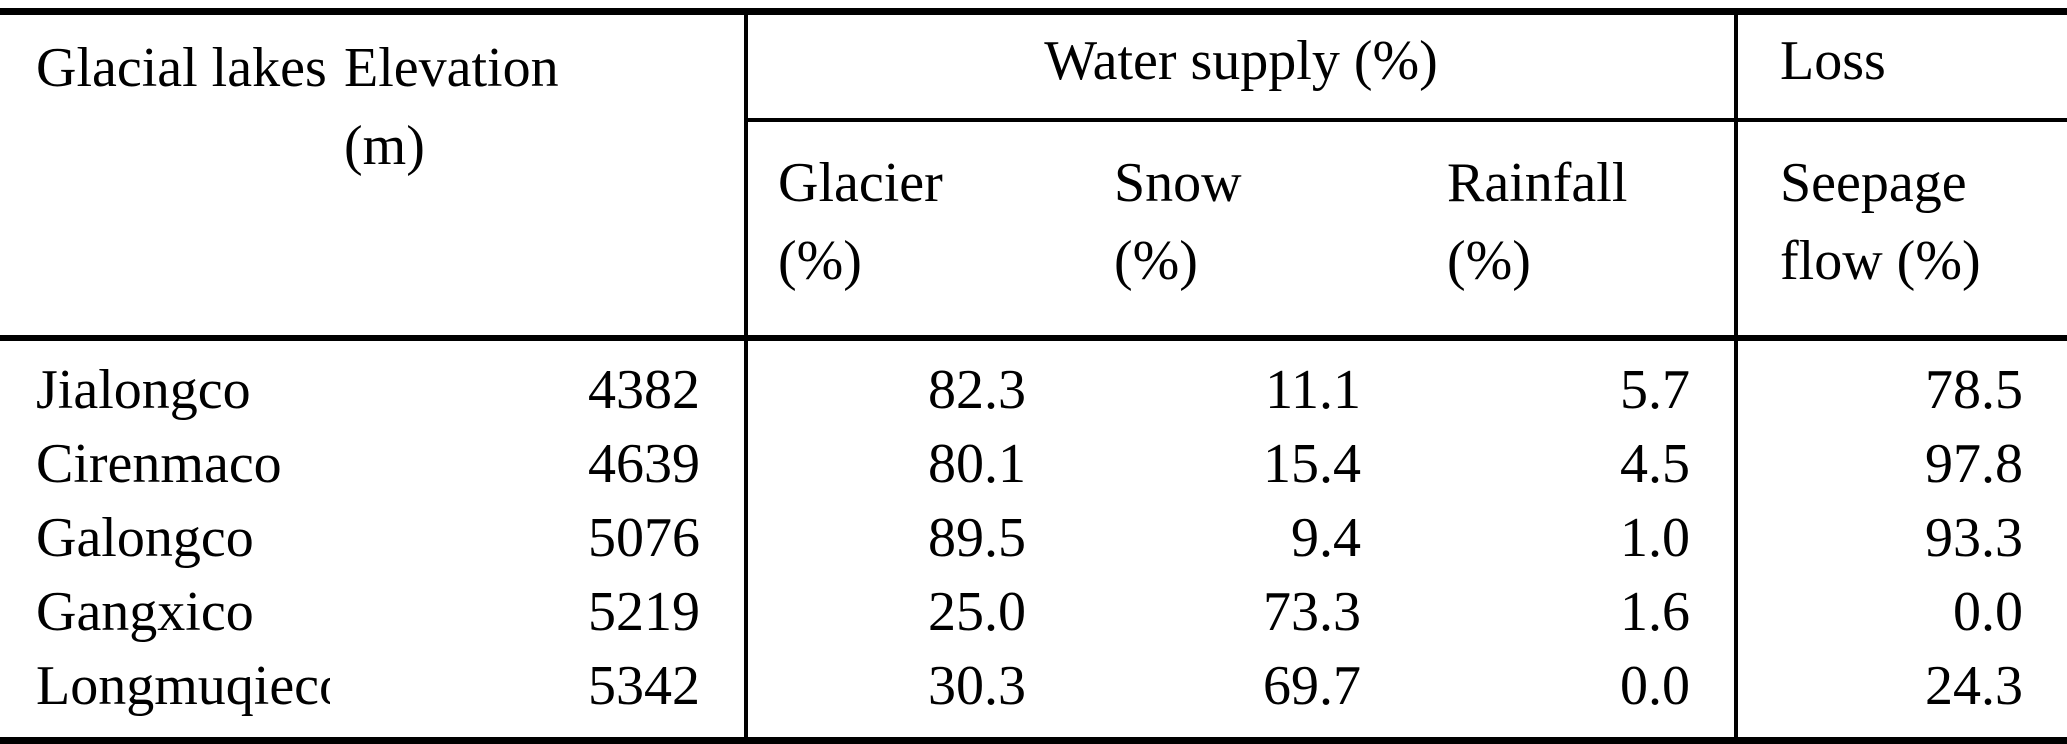  I want to click on cell-seepage-pct: 97.8, so click(1900, 464).